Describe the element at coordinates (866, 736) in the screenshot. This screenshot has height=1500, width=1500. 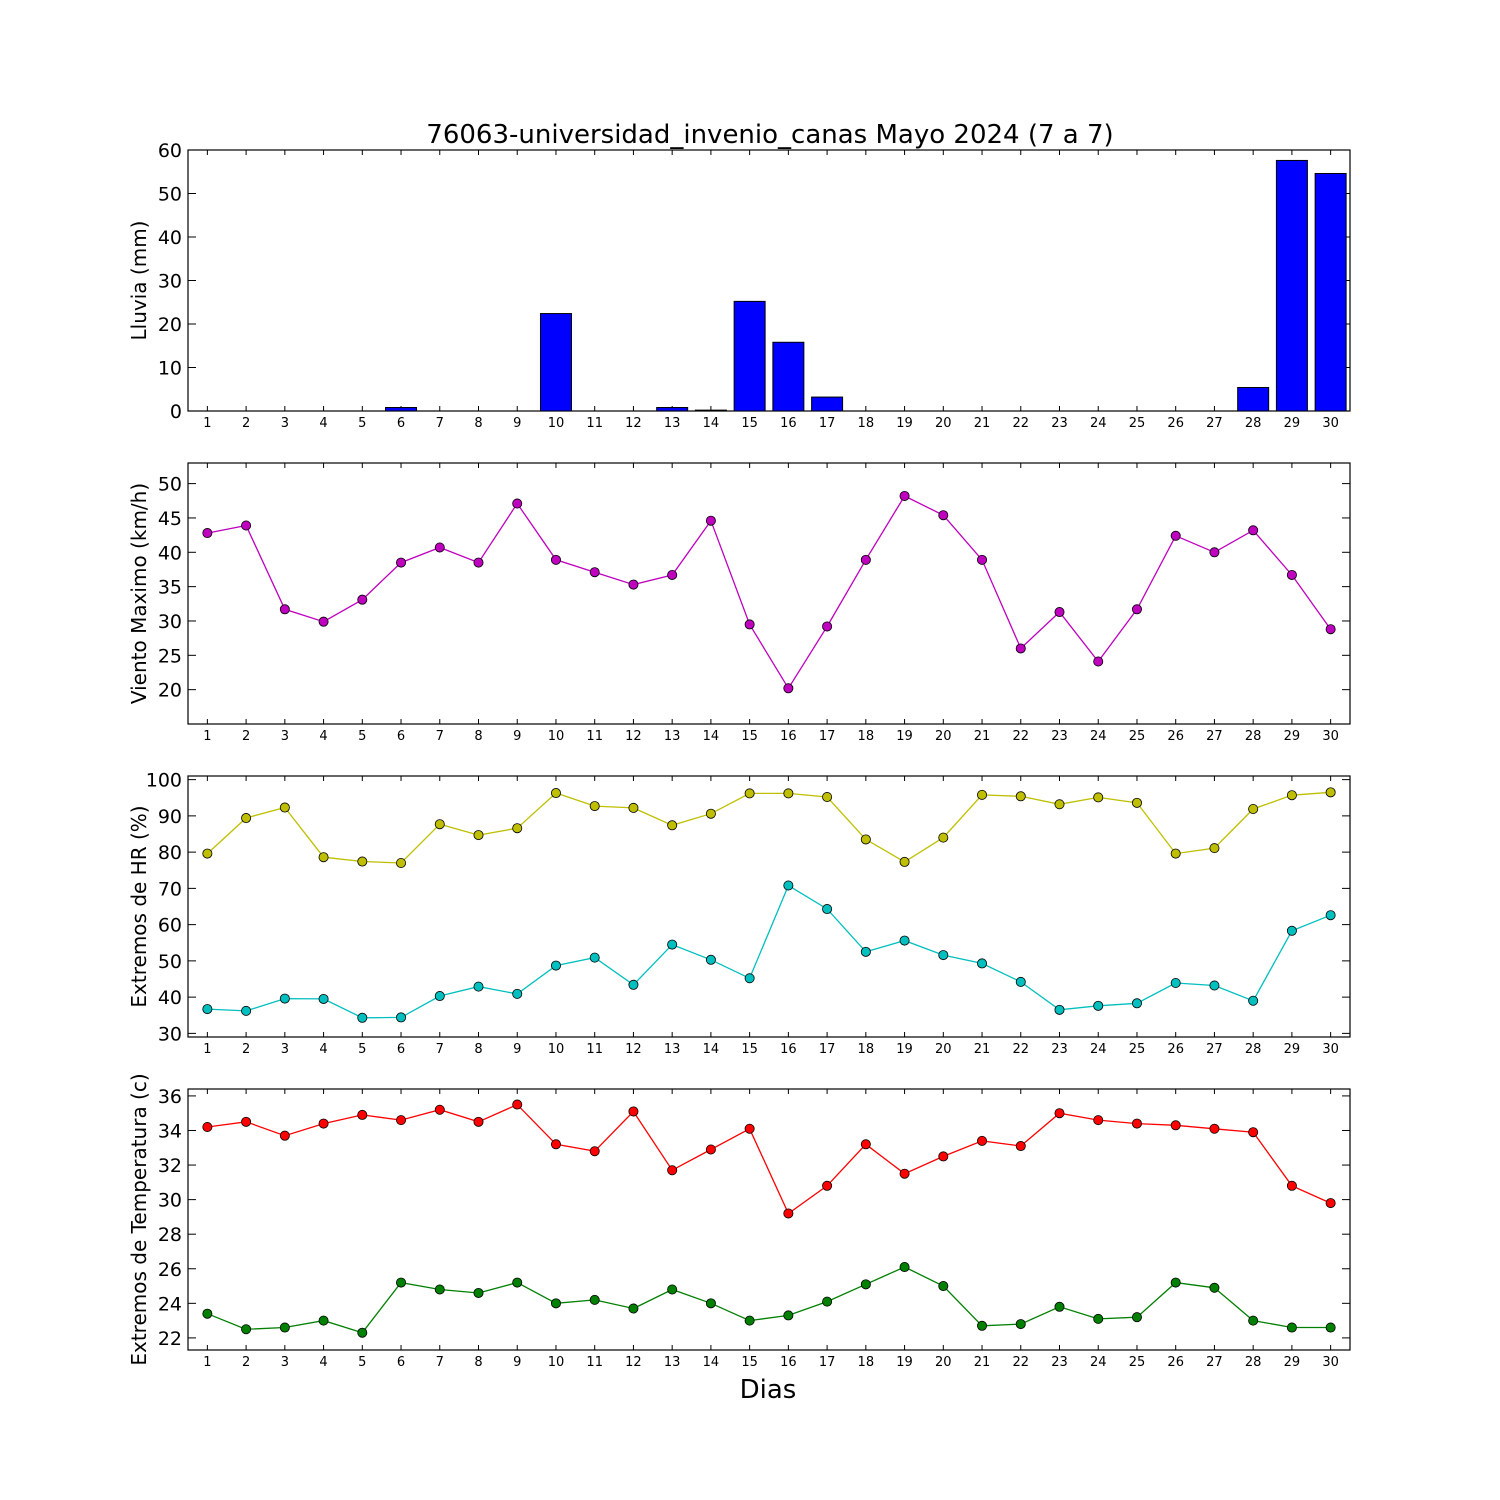
I see `x-tick-label: 18` at that location.